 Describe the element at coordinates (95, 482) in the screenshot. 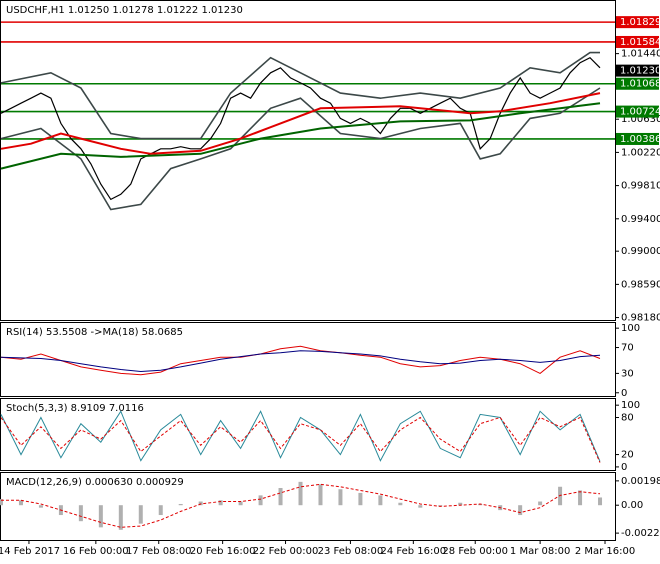

I see `panel-title: MACD(12,26,9) 0.000630 0.000929` at that location.